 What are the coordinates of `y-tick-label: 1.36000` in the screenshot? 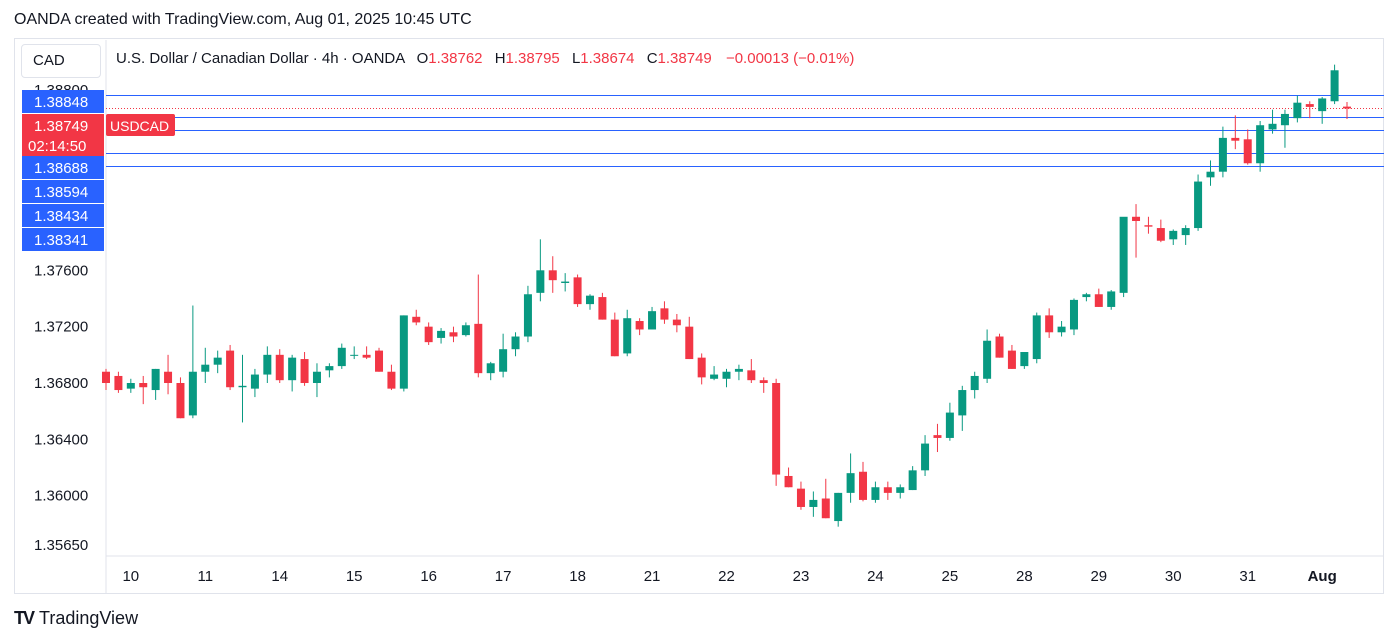 It's located at (61, 496).